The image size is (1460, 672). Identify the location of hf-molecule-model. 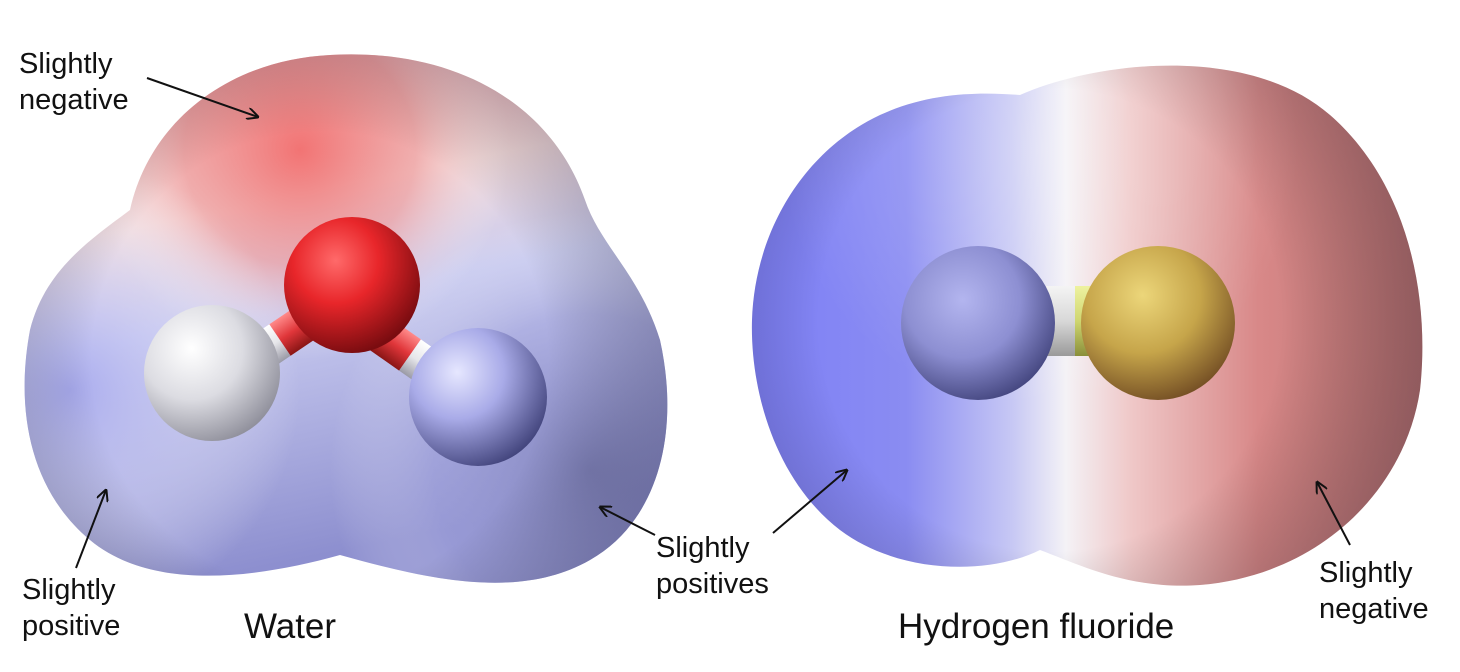
(1068, 323).